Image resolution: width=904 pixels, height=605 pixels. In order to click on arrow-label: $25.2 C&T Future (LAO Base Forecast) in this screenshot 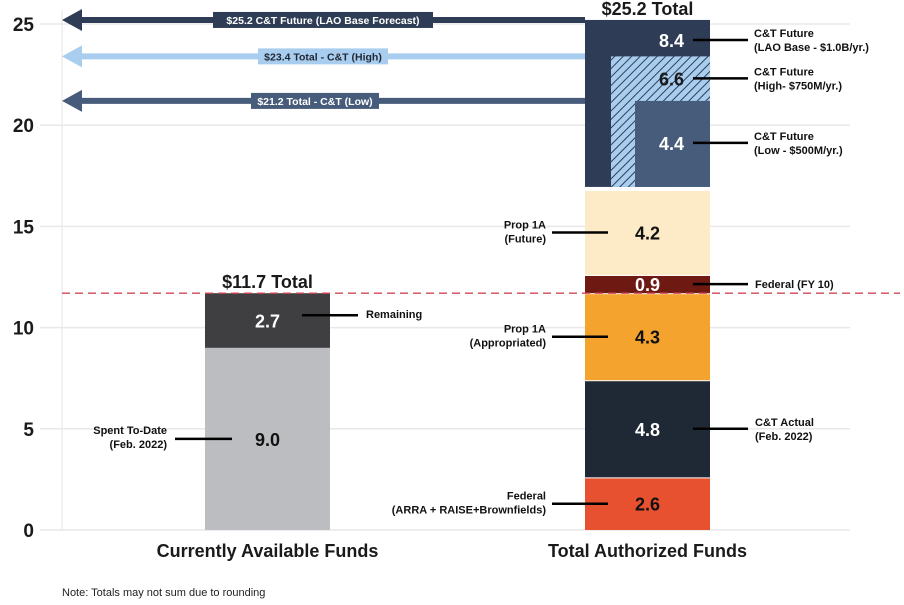, I will do `click(322, 21)`.